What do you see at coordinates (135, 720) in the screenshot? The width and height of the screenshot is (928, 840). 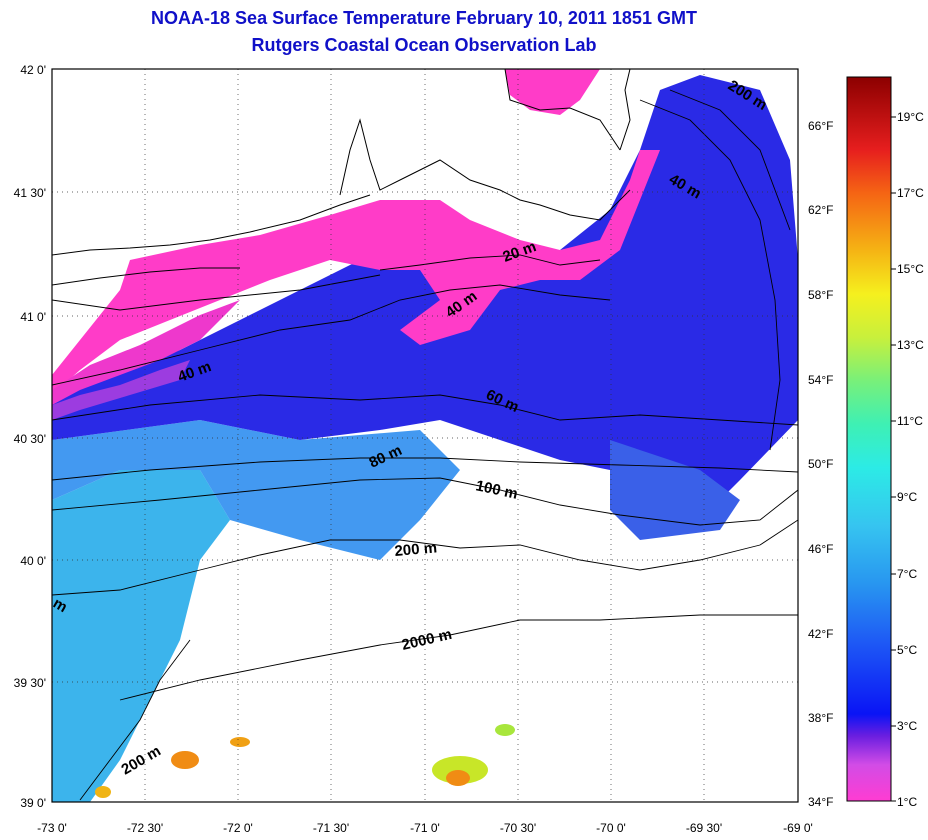 I see `contour-200m-sw` at bounding box center [135, 720].